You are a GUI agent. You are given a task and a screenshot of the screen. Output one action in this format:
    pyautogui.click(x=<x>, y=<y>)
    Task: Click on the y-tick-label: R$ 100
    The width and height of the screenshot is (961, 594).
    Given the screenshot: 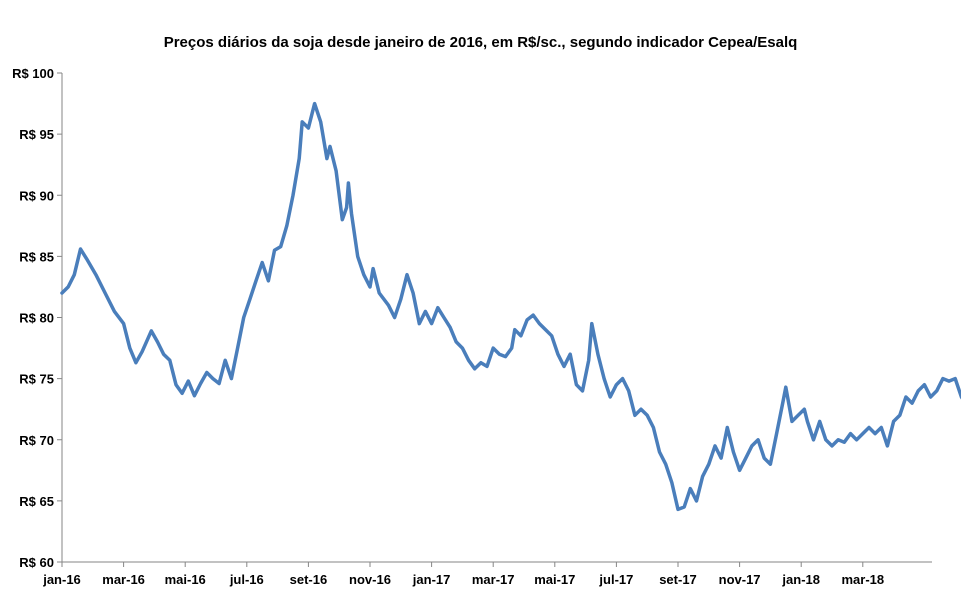 What is the action you would take?
    pyautogui.click(x=33, y=73)
    